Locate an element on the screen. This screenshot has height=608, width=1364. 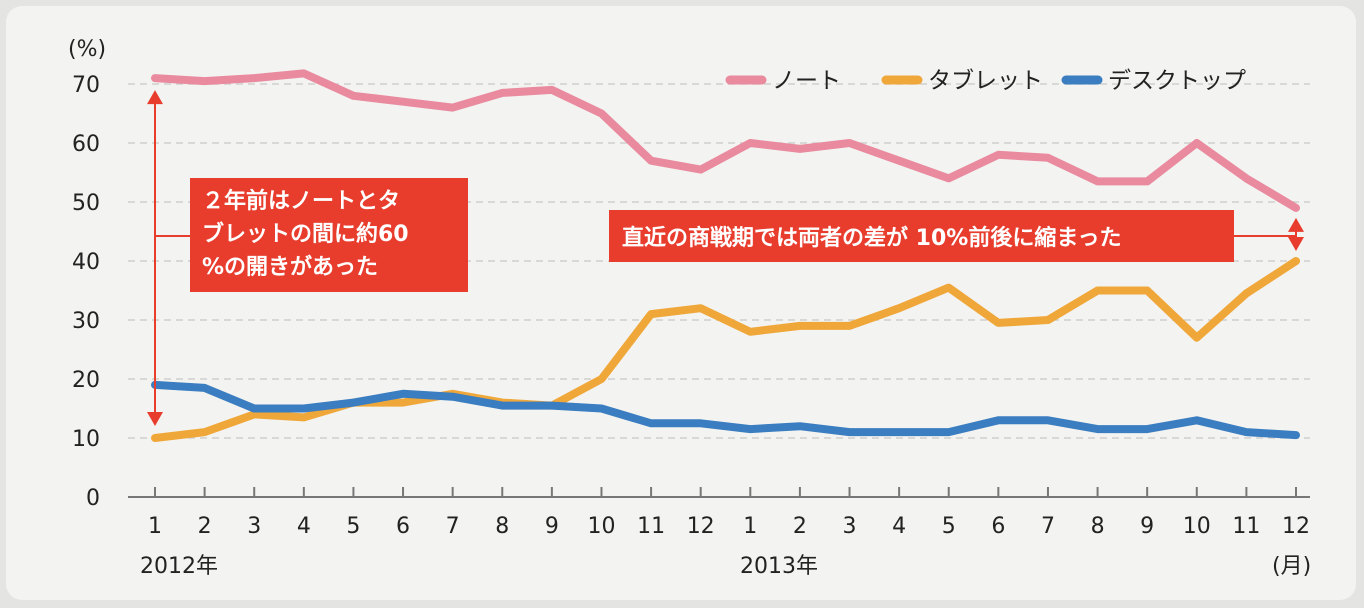
x-axis-unit: (月) is located at coordinates (1291, 566).